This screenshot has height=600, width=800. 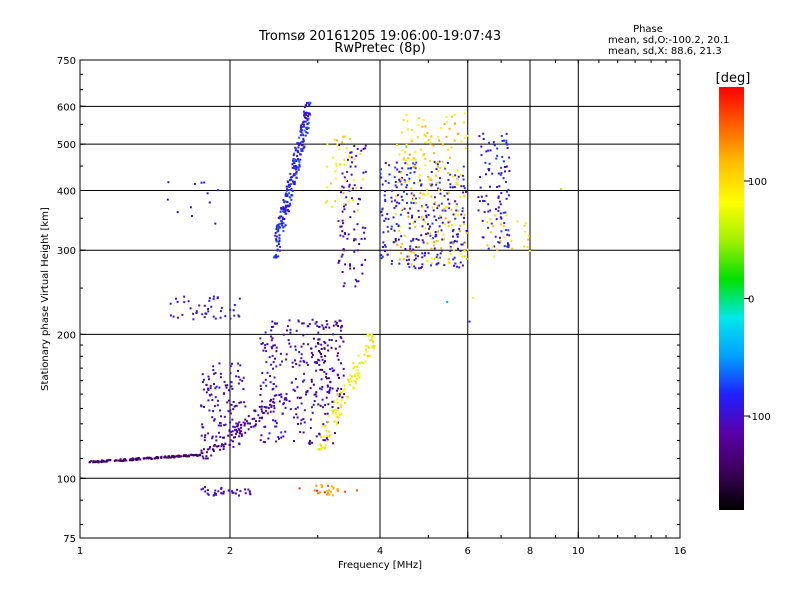 What do you see at coordinates (731, 298) in the screenshot?
I see `colorbar-gradient` at bounding box center [731, 298].